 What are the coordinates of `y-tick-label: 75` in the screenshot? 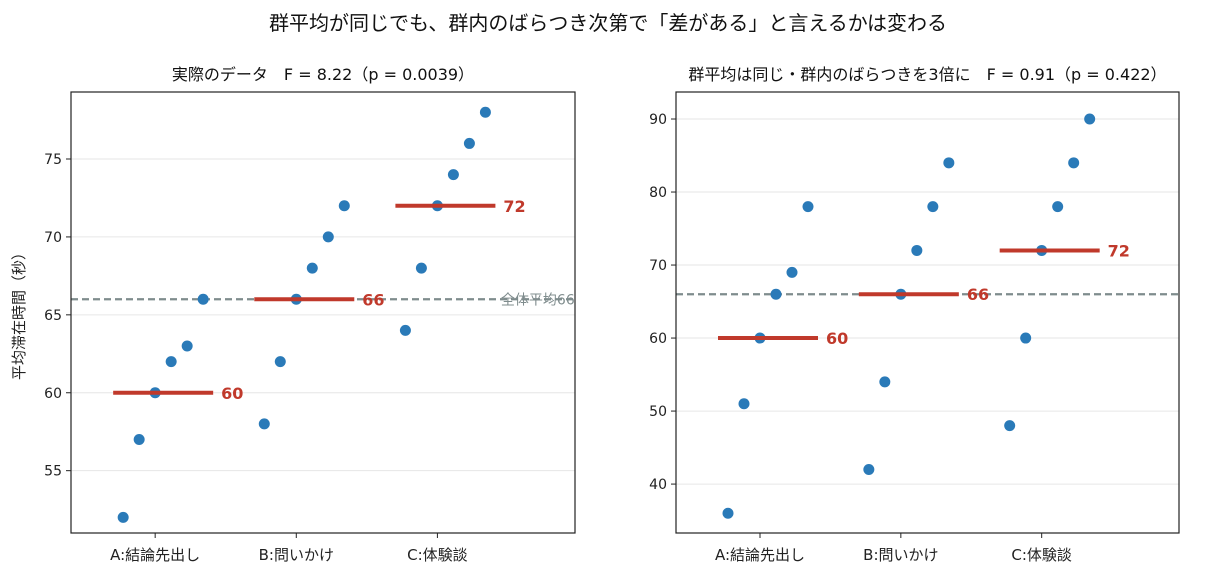 It's located at (53, 160).